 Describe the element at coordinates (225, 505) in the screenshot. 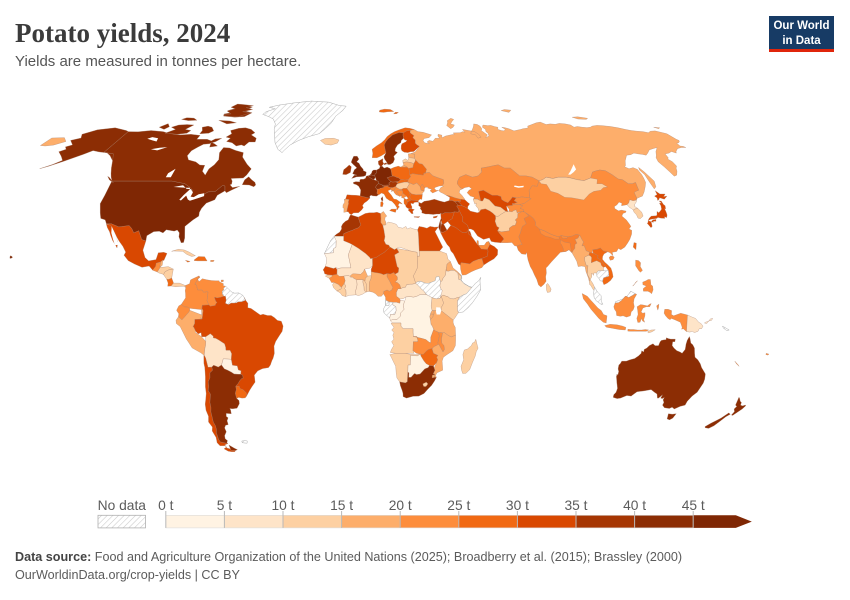

I see `svg-text: 5 t` at that location.